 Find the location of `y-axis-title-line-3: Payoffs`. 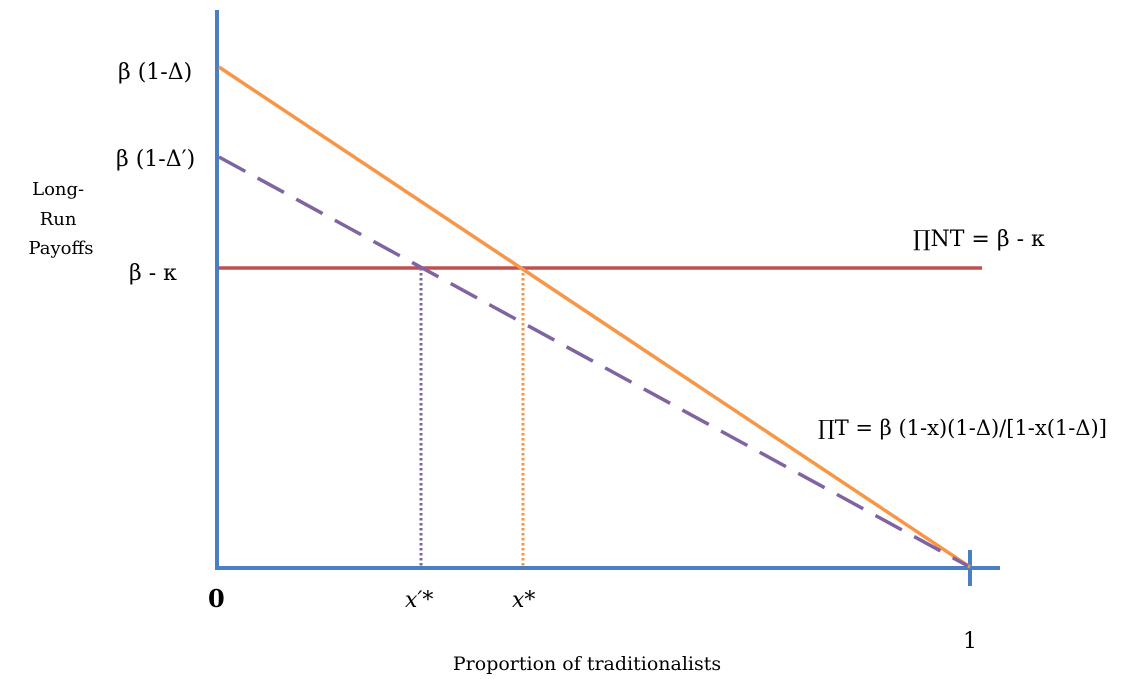

y-axis-title-line-3: Payoffs is located at coordinates (60, 248).